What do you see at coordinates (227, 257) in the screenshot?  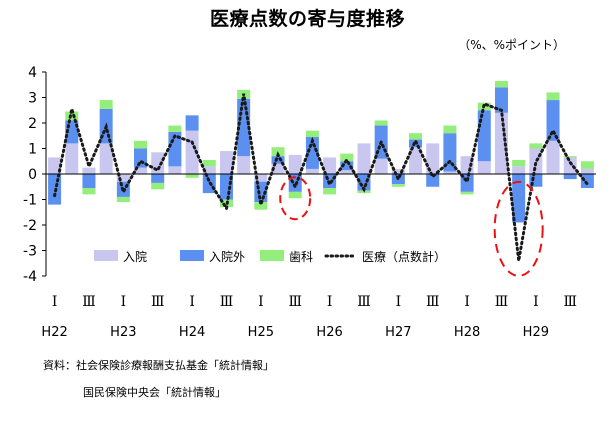 I see `legend-label: 入院外` at bounding box center [227, 257].